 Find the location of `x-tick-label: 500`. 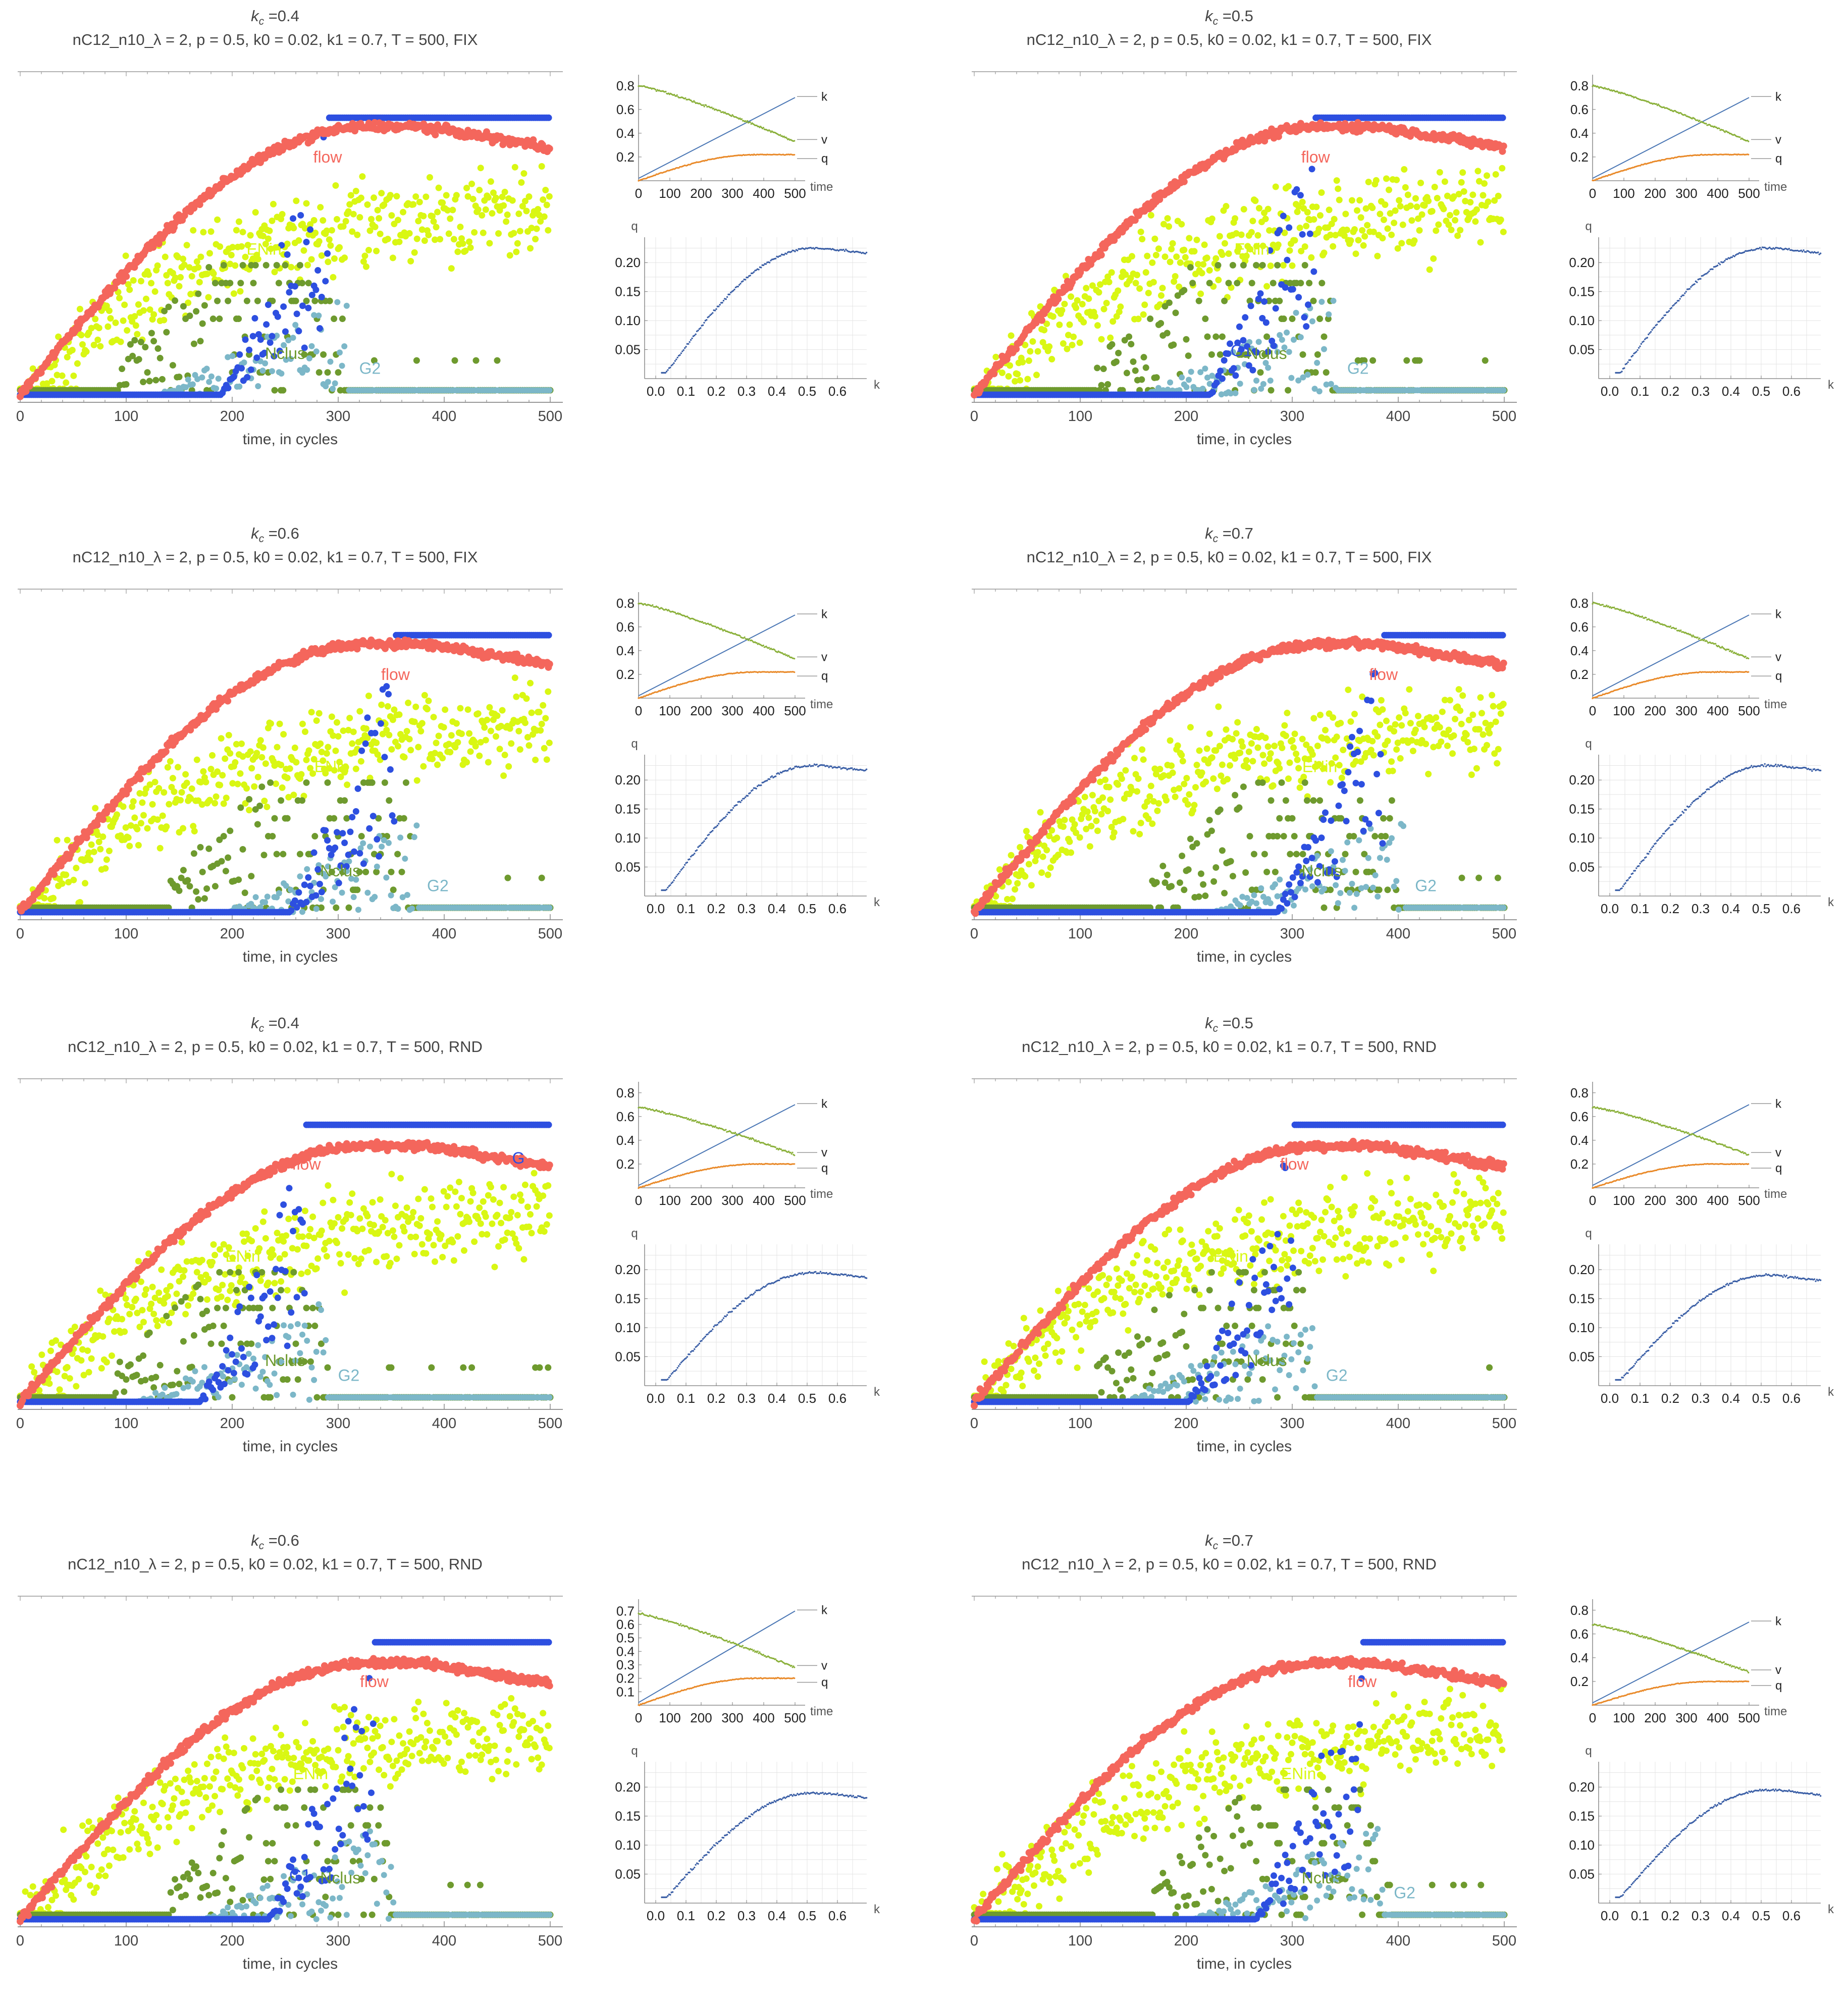

x-tick-label: 500 is located at coordinates (1504, 417).